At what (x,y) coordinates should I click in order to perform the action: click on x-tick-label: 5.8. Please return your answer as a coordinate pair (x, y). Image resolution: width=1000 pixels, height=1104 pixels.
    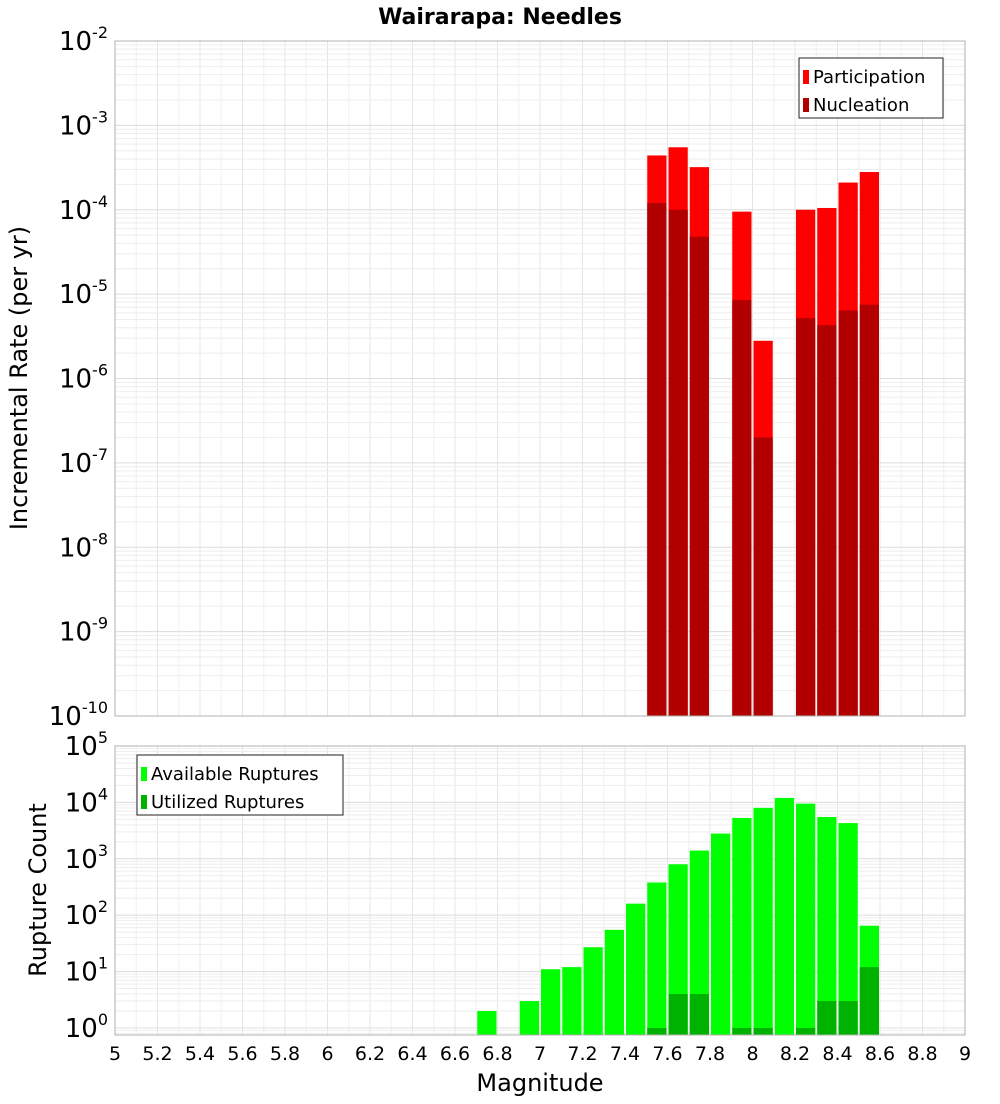
    Looking at the image, I should click on (285, 1054).